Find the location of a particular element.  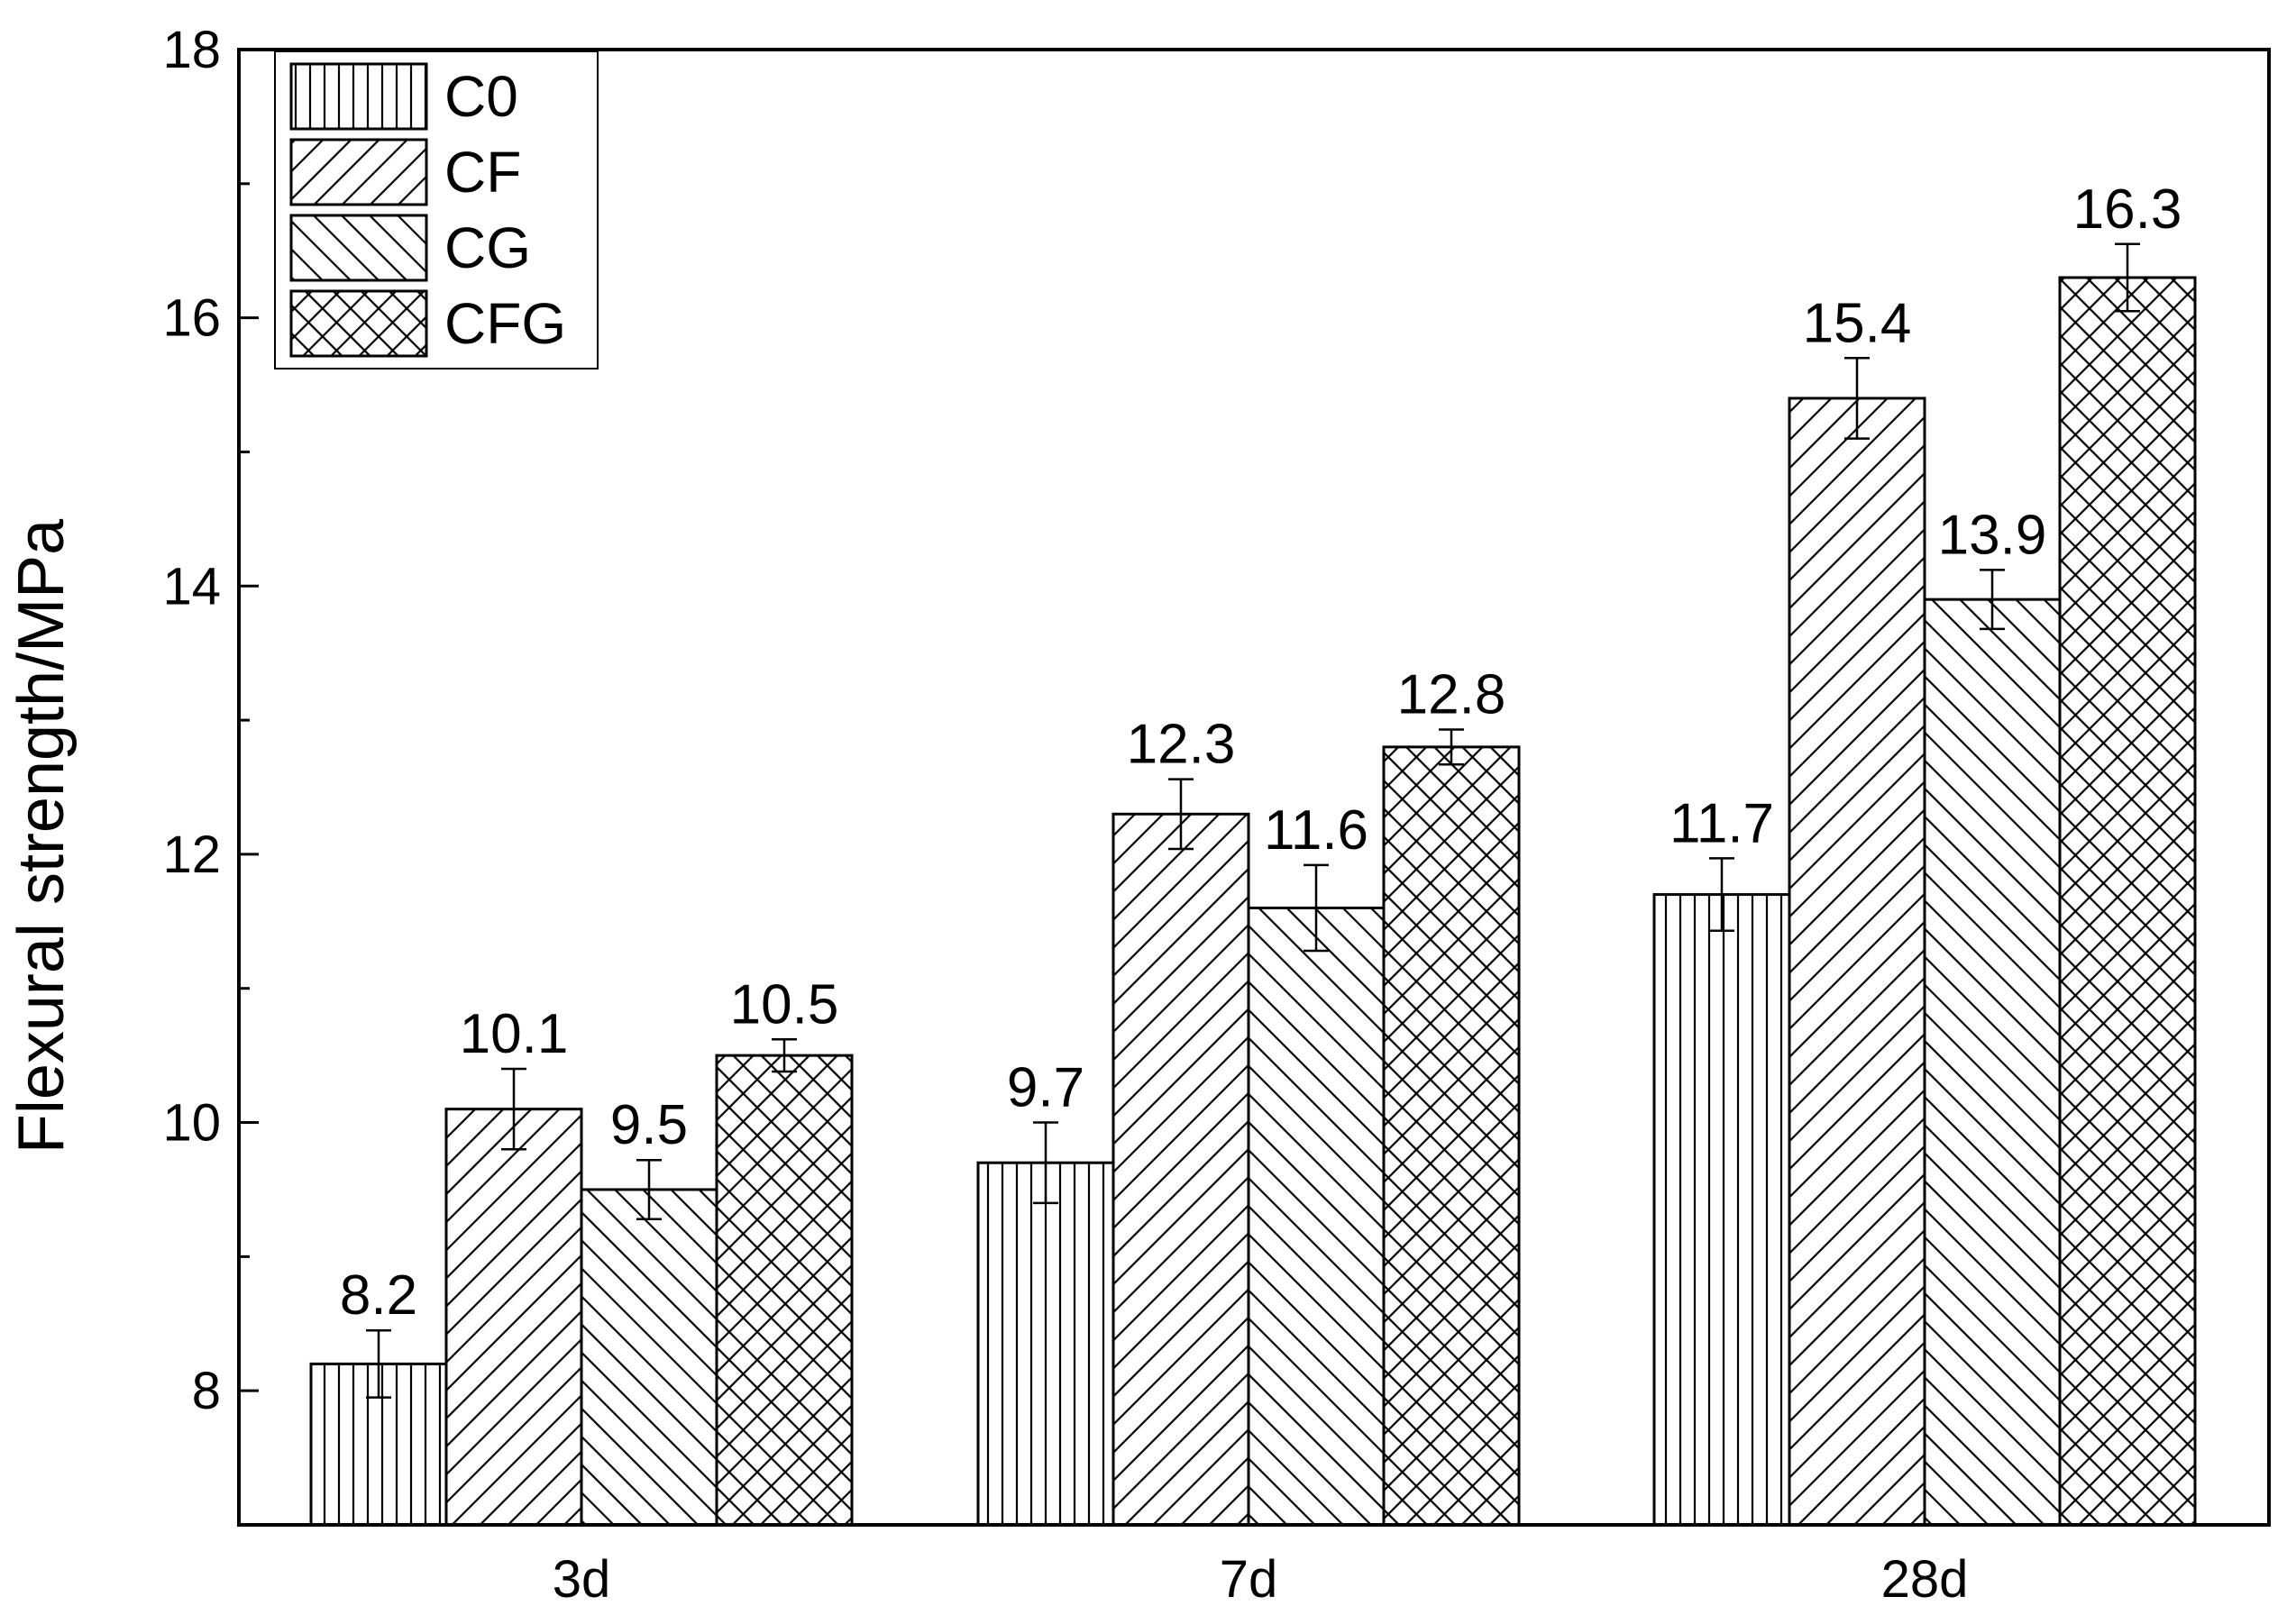

data-label-cfg-7d: 12.8 is located at coordinates (1451, 695).